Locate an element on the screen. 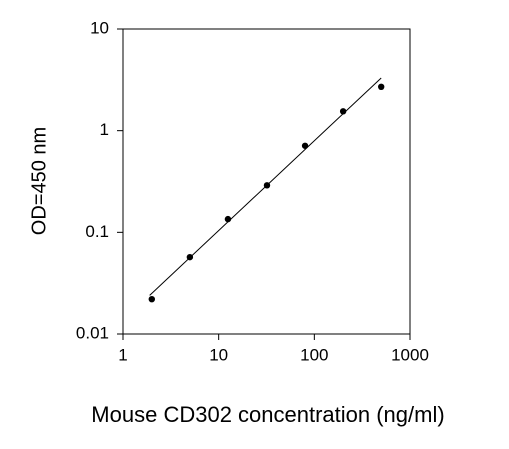  y-tick-label: 0.1 is located at coordinates (97, 231).